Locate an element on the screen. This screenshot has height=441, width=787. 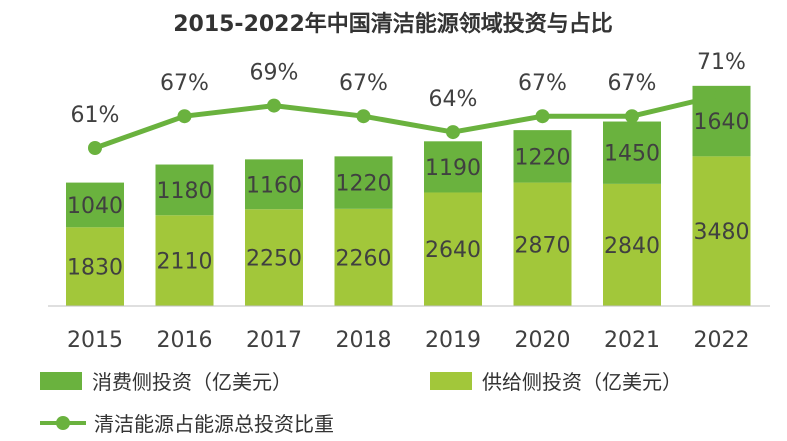
label-supply-2016: 2110 is located at coordinates (185, 262).